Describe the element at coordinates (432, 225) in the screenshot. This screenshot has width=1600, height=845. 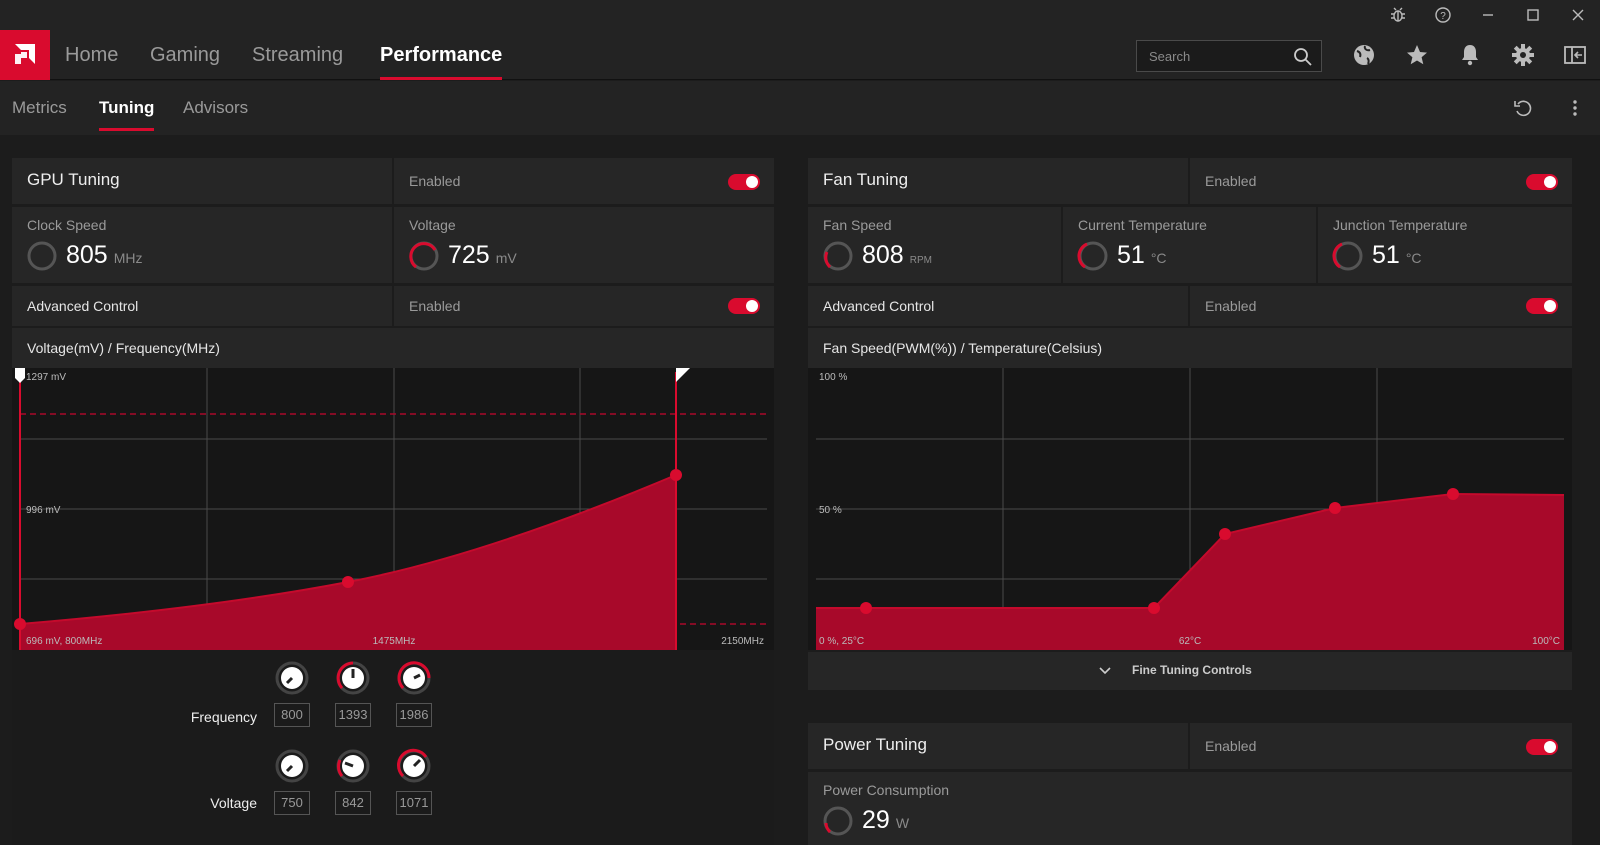
I see `voltage-label: Voltage` at that location.